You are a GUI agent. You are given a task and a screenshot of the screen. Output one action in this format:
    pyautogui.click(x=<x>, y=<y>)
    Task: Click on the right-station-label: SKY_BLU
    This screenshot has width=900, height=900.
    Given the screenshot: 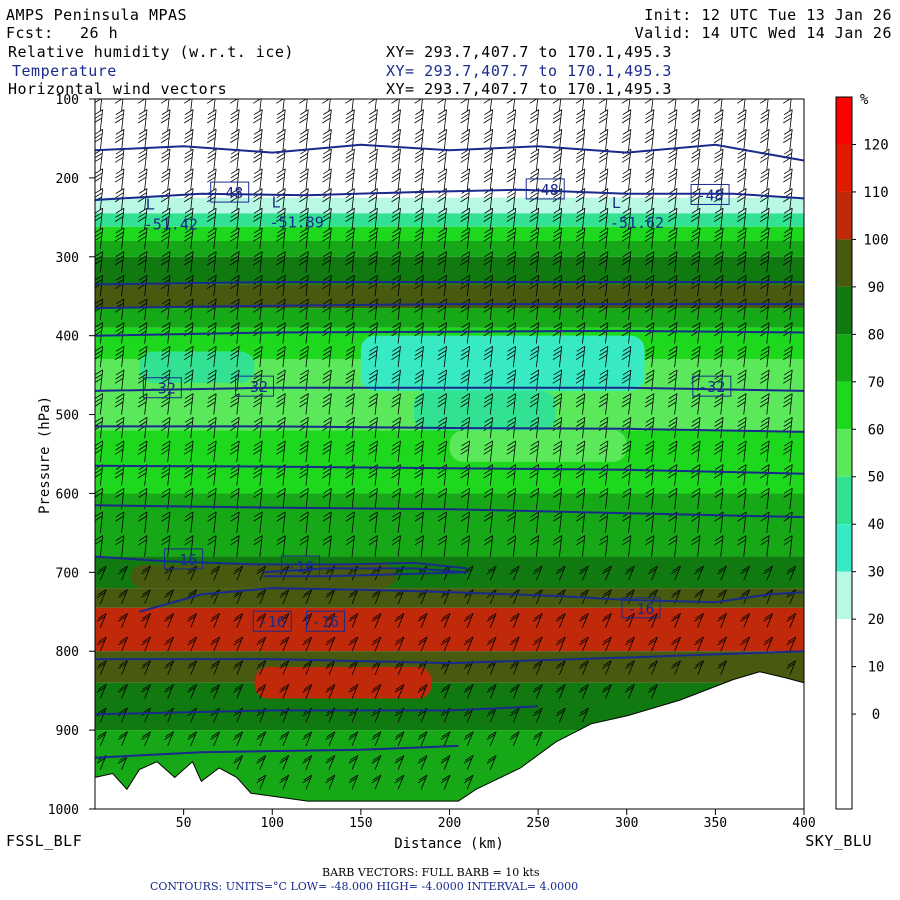 What is the action you would take?
    pyautogui.click(x=838, y=841)
    